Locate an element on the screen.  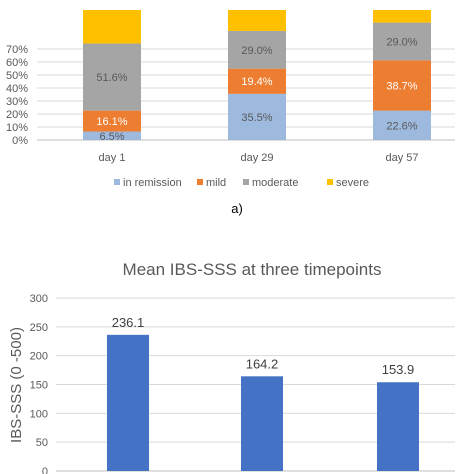
y-tick-label: 50 is located at coordinates (42, 443).